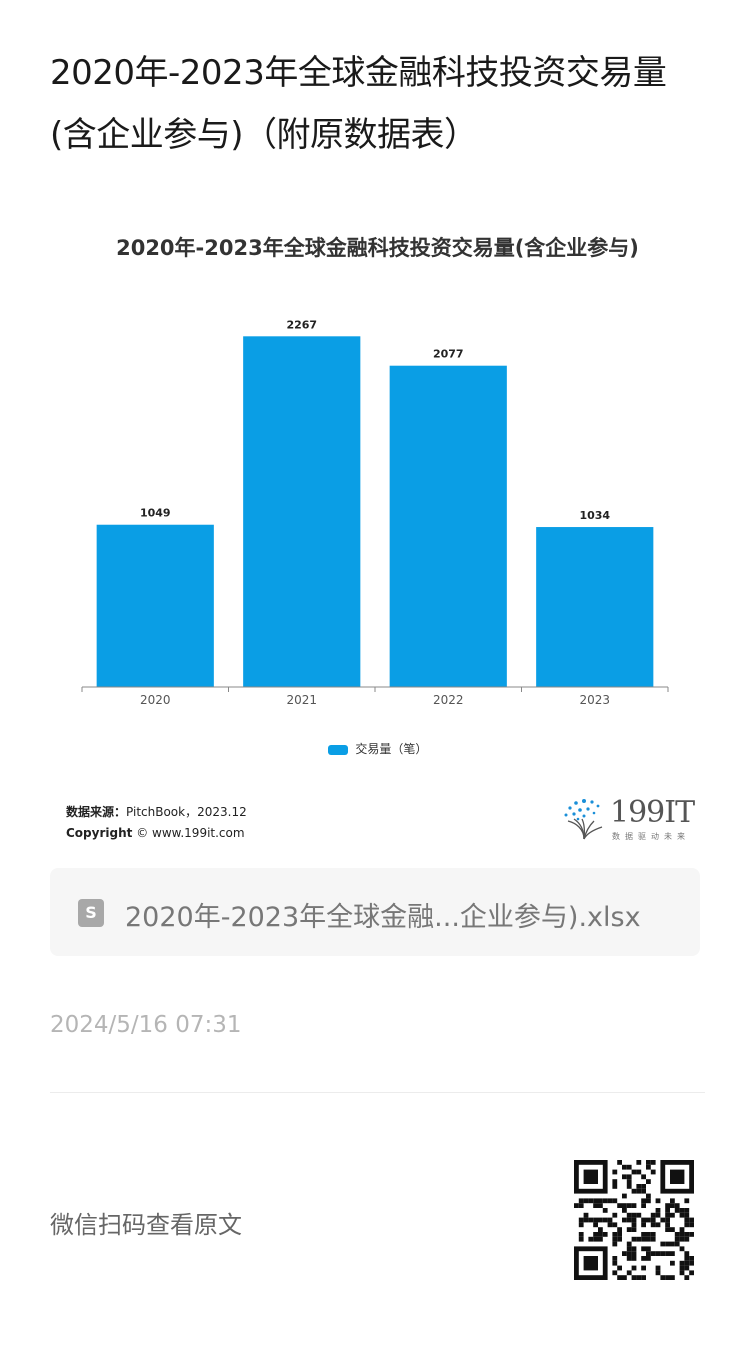  What do you see at coordinates (358, 104) in the screenshot?
I see `article-title: 2020年-2023年全球金融科技投资交易量(含企业参与)（附原数据表）` at bounding box center [358, 104].